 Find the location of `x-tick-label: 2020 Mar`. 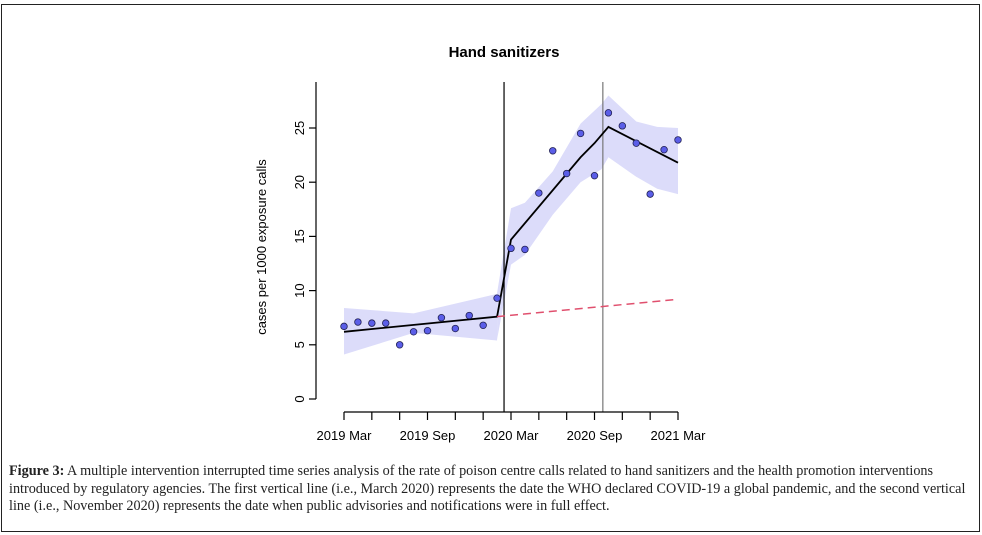

x-tick-label: 2020 Mar is located at coordinates (512, 435).